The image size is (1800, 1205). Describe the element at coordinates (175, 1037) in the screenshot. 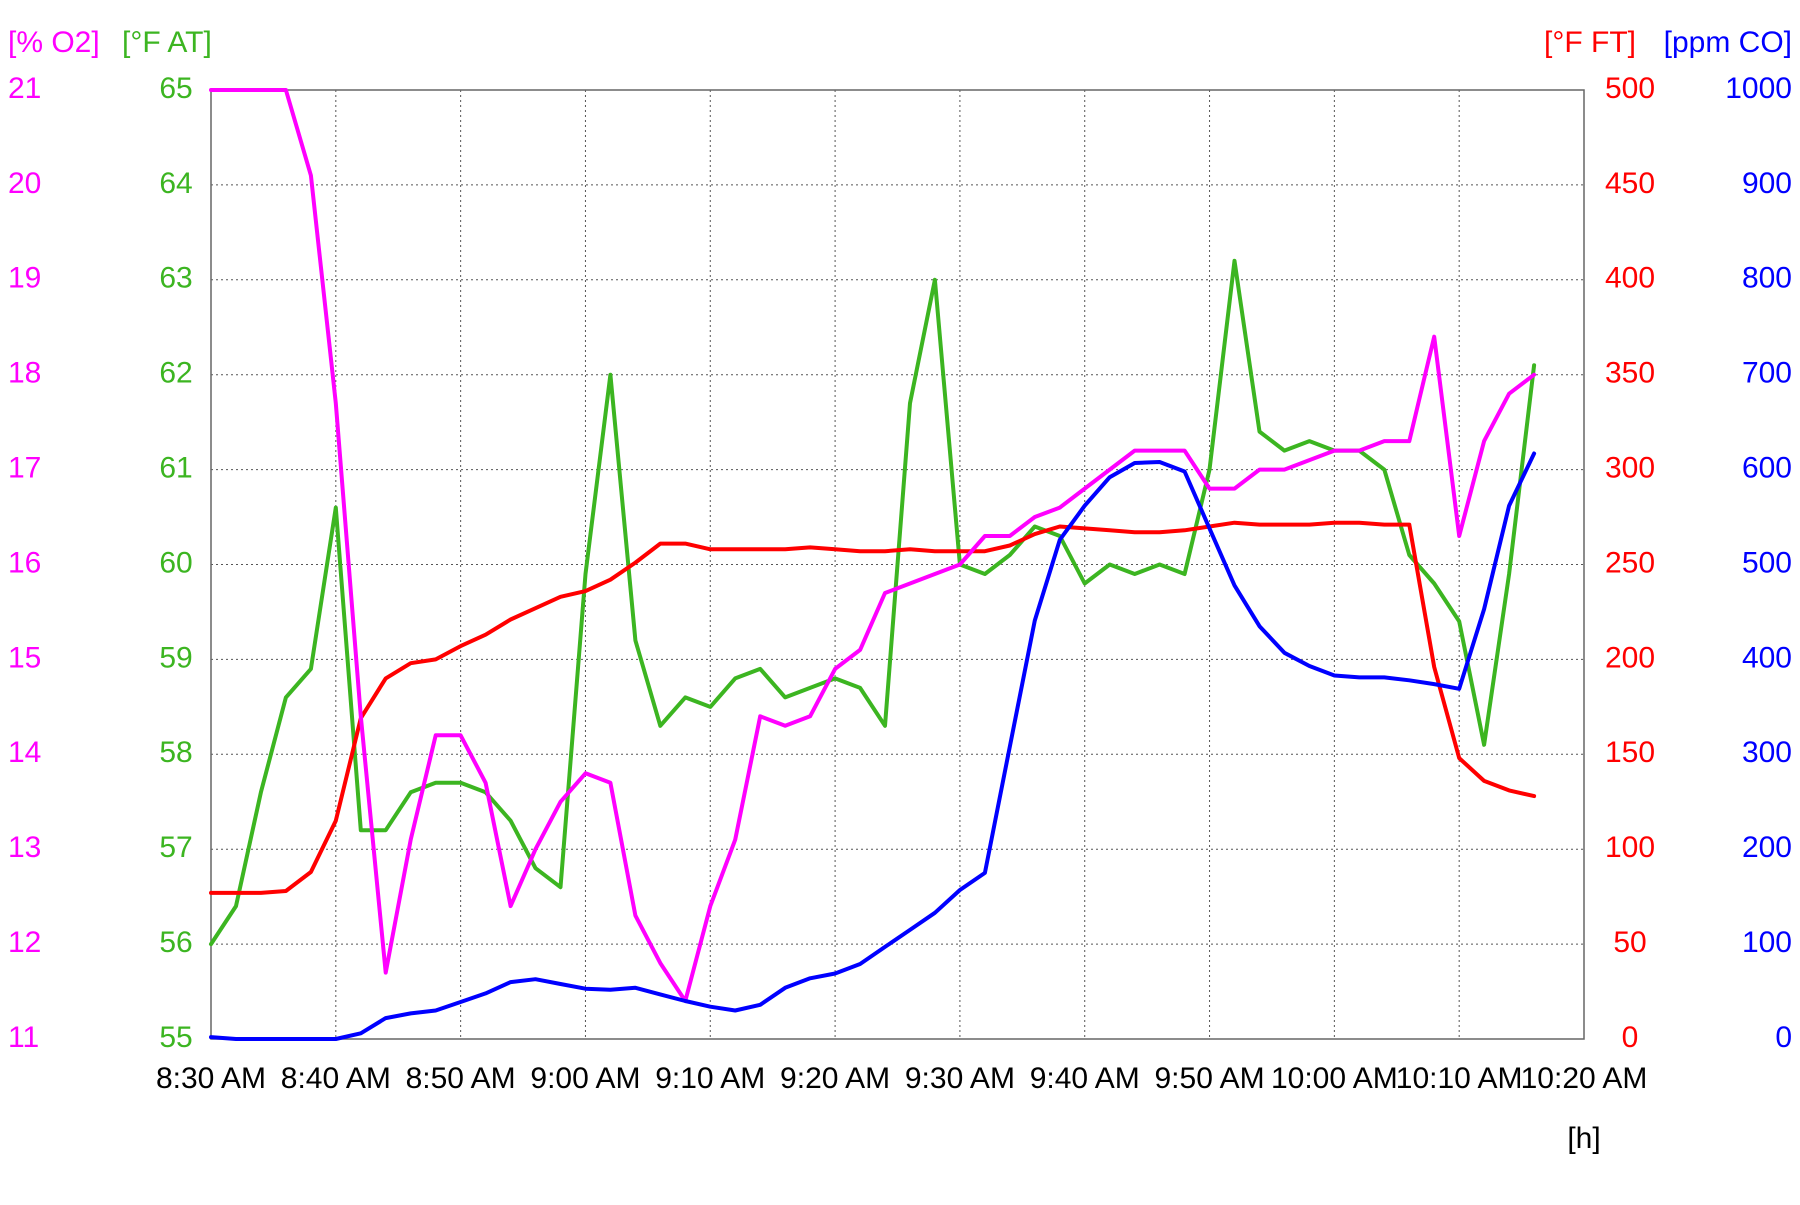

I see `y-tick-label: 55` at that location.